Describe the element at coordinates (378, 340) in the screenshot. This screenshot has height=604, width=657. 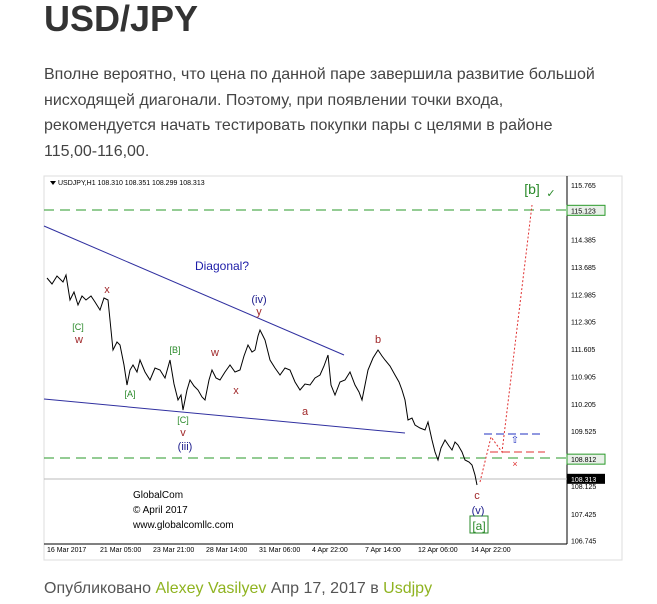
I see `wave-label: b` at that location.